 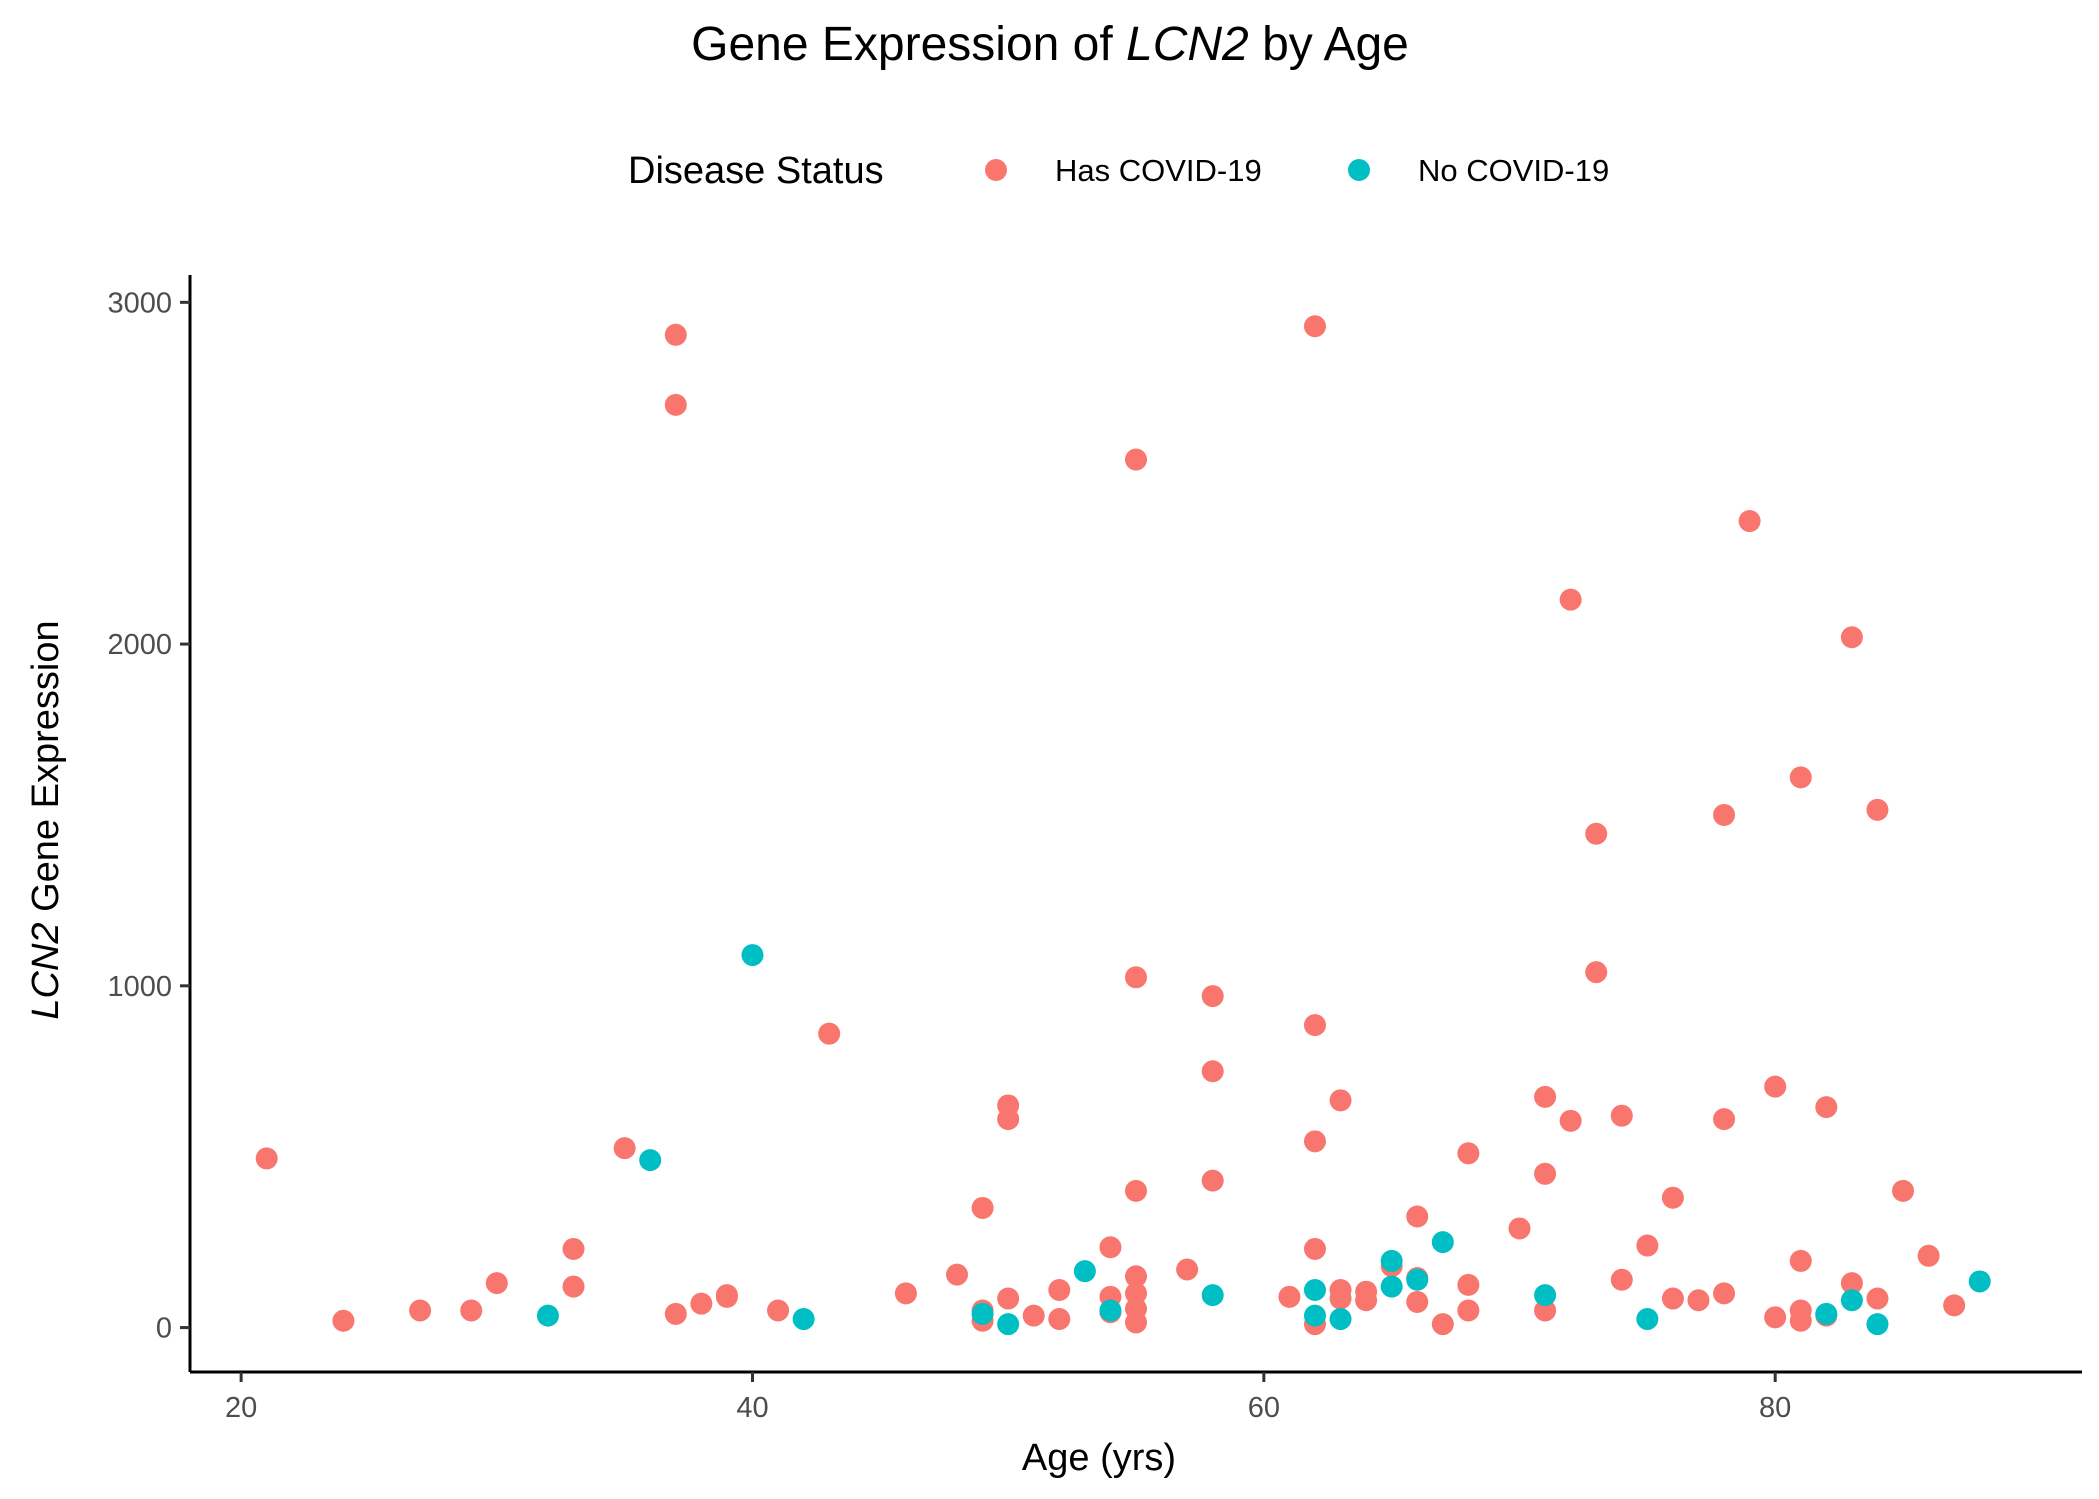 What do you see at coordinates (148, 816) in the screenshot?
I see `y-axis-ticks: 0 1000 2000 3000` at bounding box center [148, 816].